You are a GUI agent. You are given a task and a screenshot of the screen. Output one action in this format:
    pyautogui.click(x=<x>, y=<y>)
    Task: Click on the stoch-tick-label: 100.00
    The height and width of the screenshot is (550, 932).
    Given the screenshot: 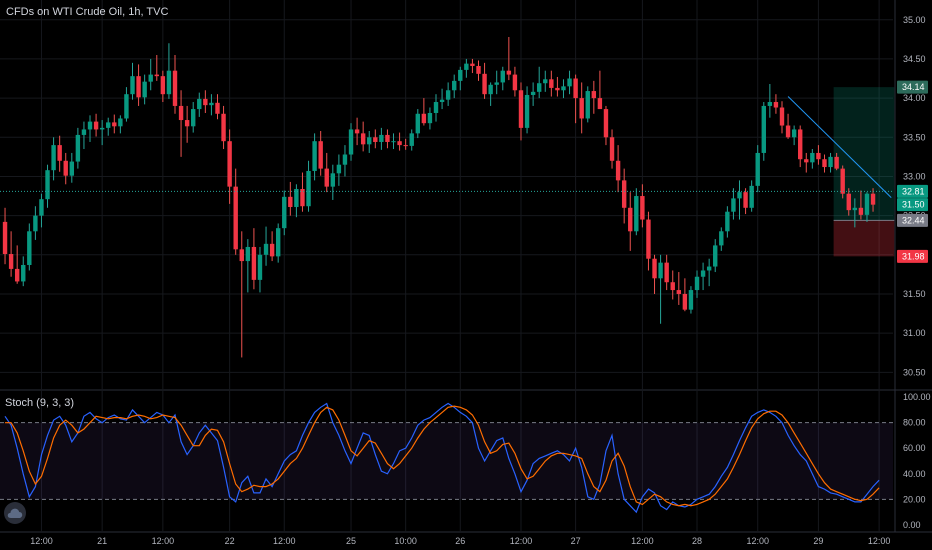 What is the action you would take?
    pyautogui.click(x=917, y=397)
    